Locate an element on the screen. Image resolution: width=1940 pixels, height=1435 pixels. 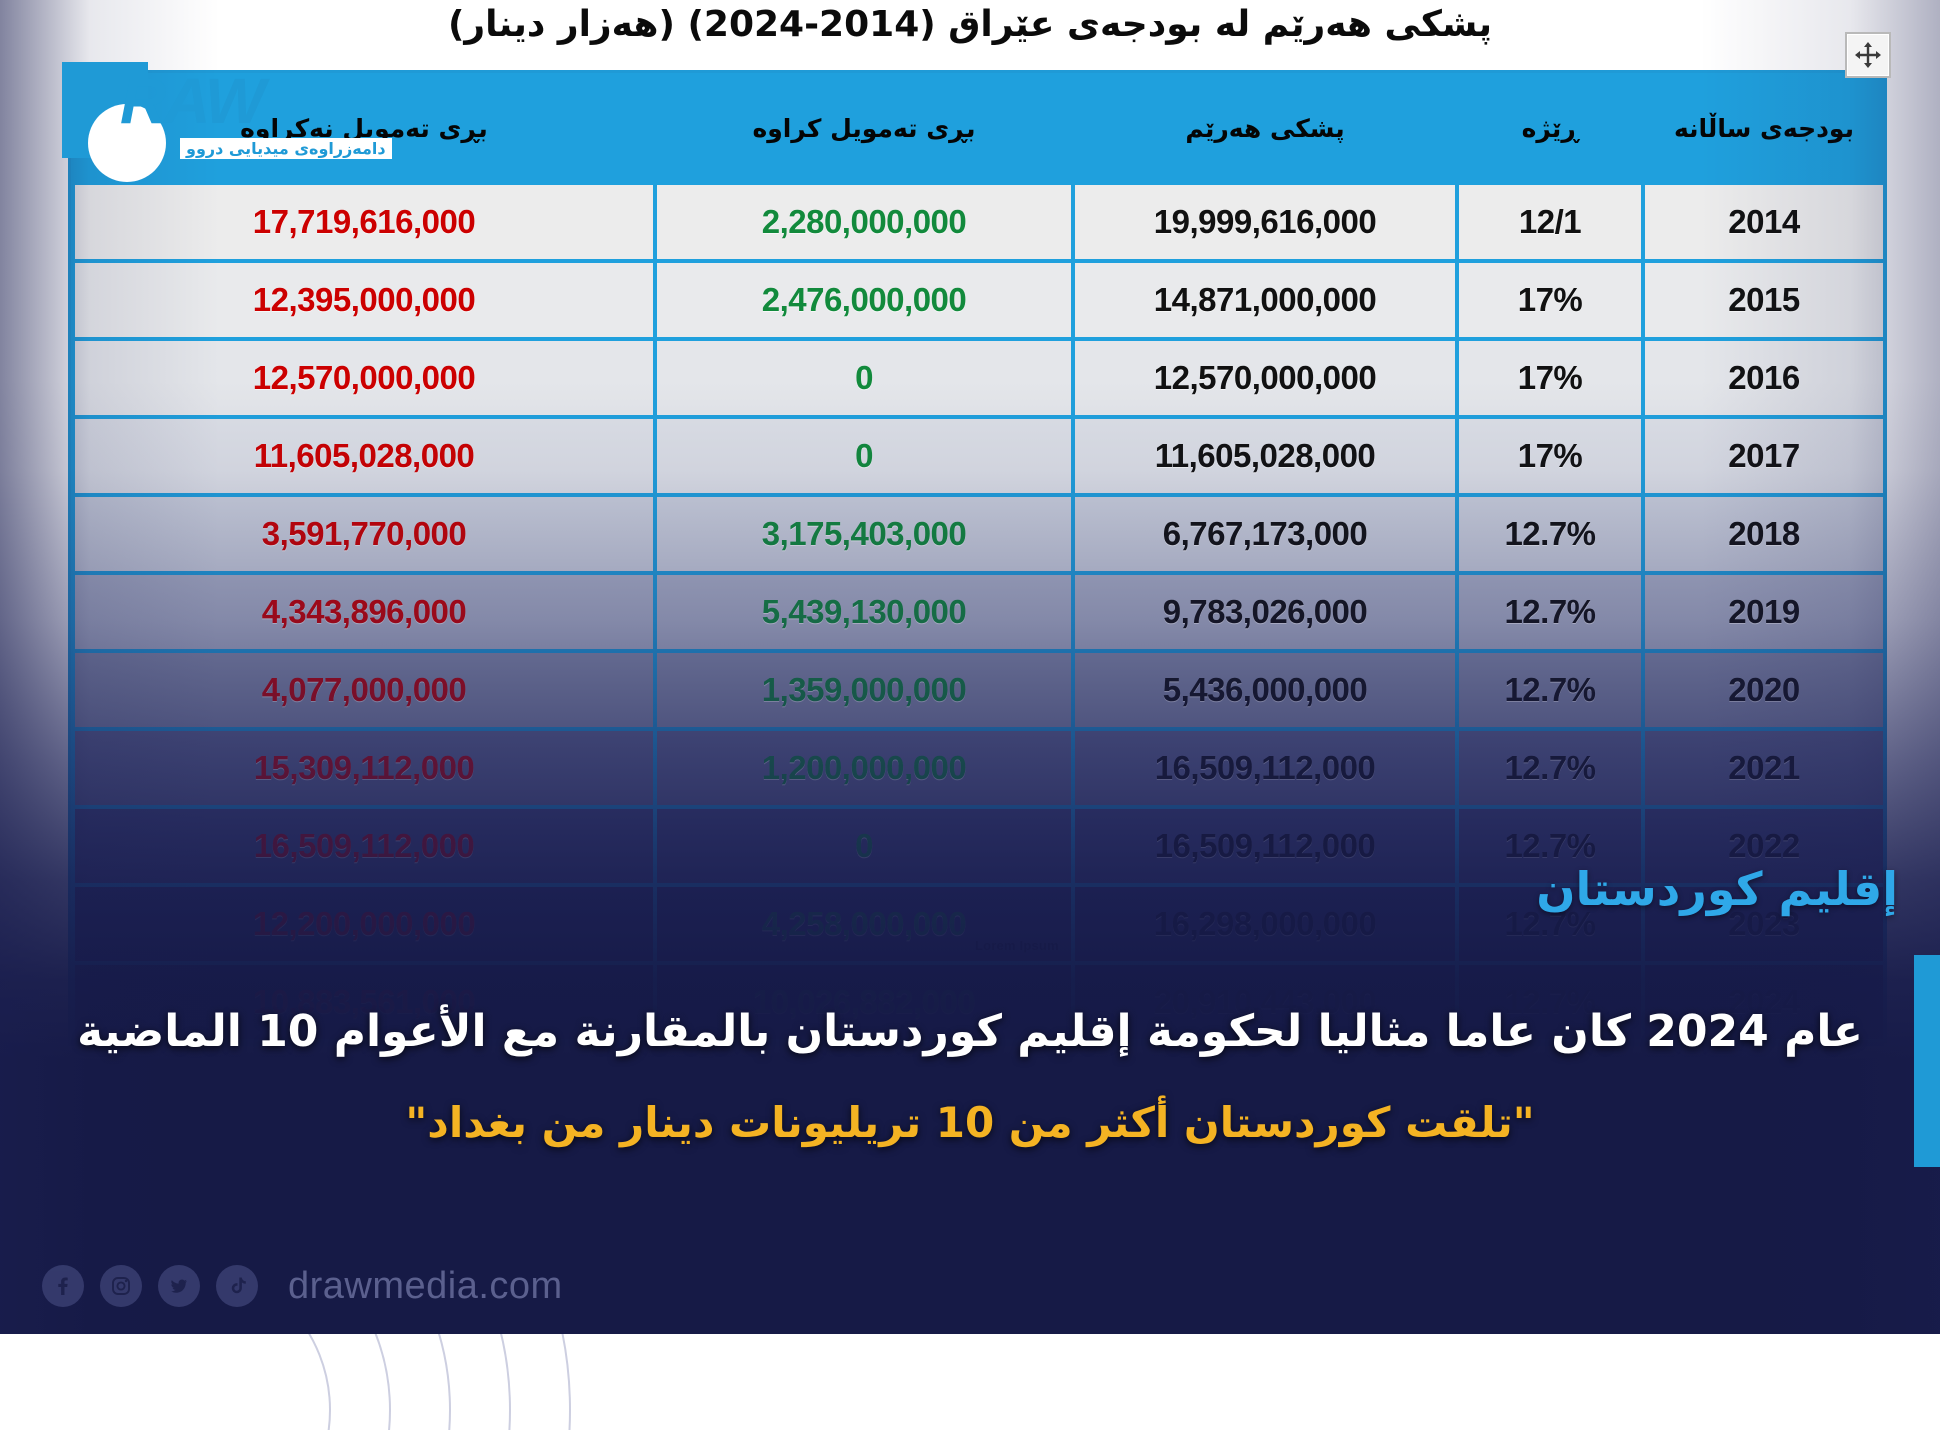
logo-d-mark is located at coordinates (114, 122).